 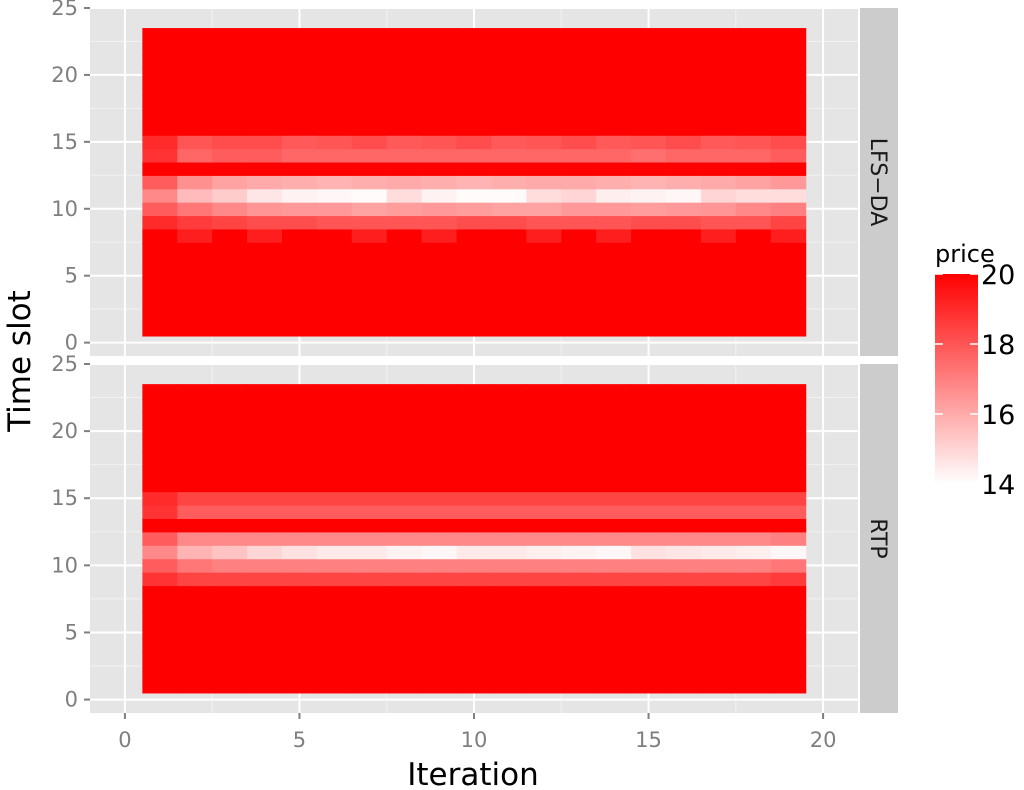 What do you see at coordinates (956, 379) in the screenshot?
I see `legend-colorbar` at bounding box center [956, 379].